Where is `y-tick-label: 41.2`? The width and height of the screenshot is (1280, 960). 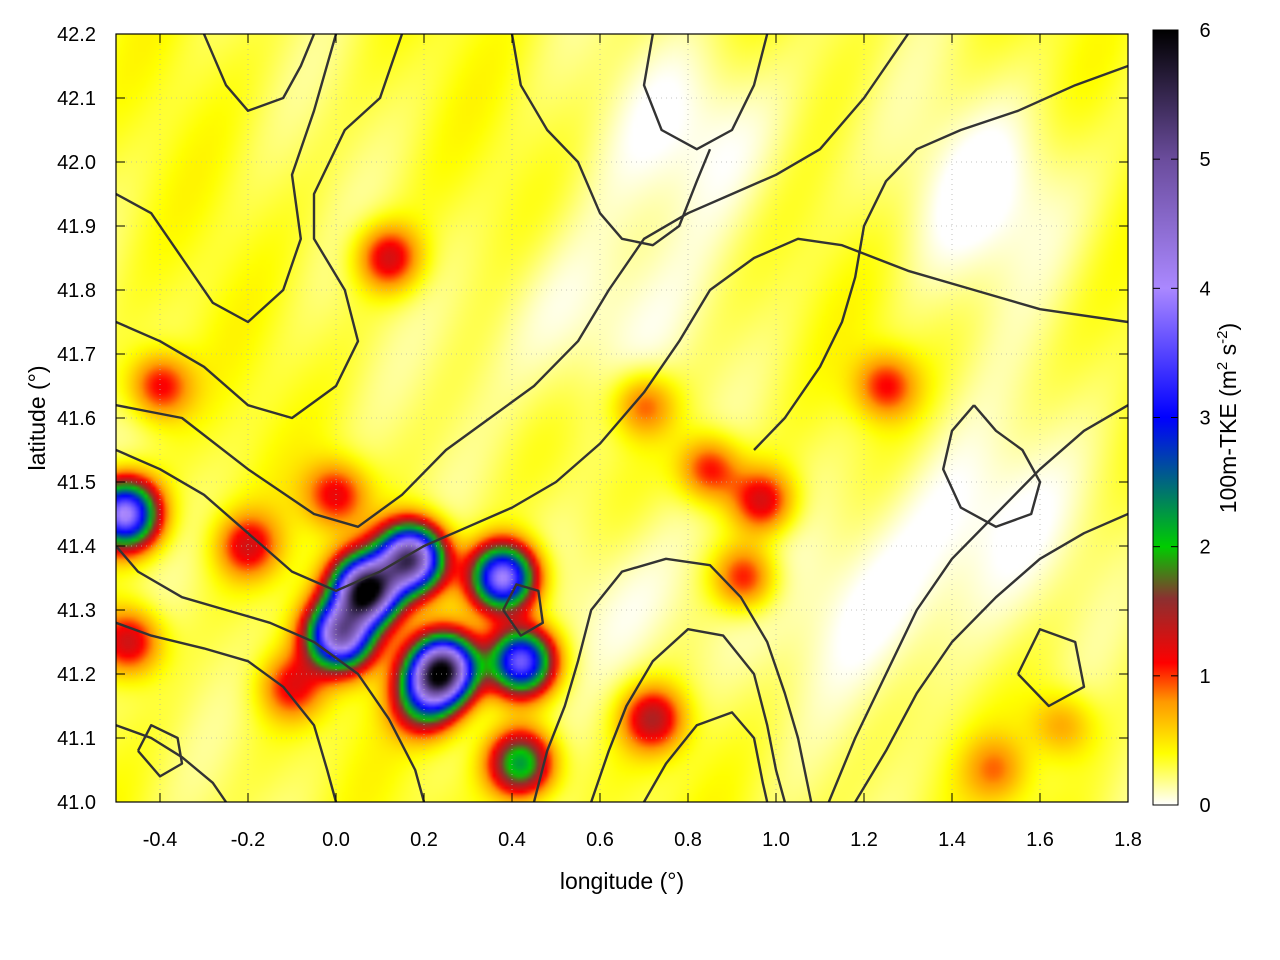
y-tick-label: 41.2 is located at coordinates (76, 675).